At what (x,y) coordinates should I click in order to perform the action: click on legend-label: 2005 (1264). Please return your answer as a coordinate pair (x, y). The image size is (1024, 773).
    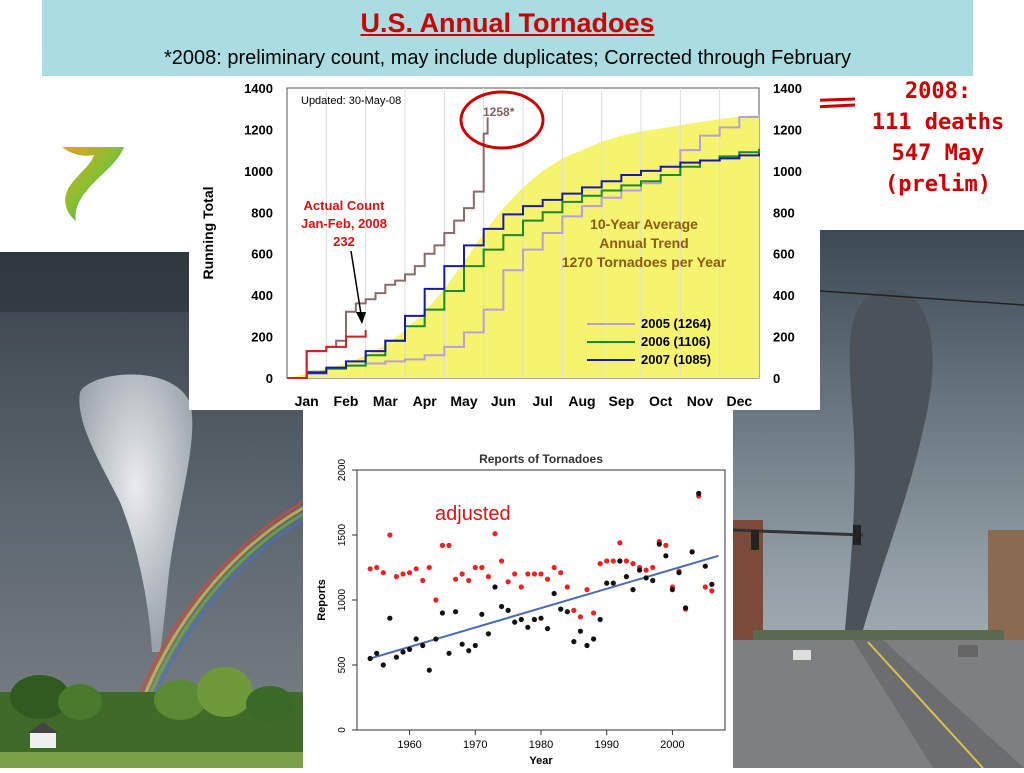
    Looking at the image, I should click on (676, 323).